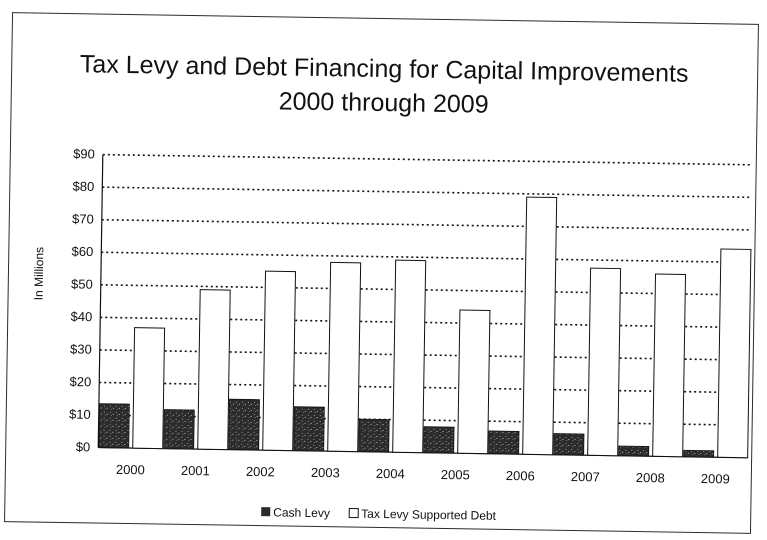 The image size is (767, 540). What do you see at coordinates (83, 218) in the screenshot?
I see `y-tick-label: $70` at bounding box center [83, 218].